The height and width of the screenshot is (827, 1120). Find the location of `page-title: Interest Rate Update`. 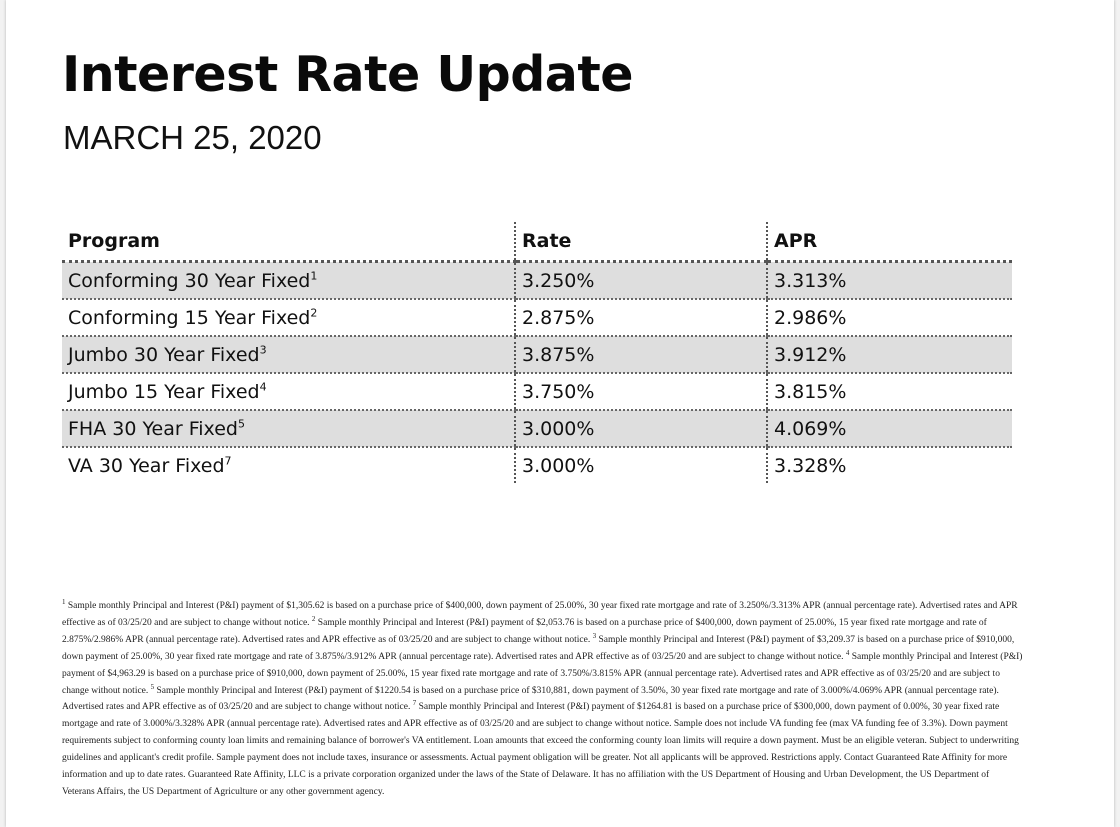

page-title: Interest Rate Update is located at coordinates (348, 74).